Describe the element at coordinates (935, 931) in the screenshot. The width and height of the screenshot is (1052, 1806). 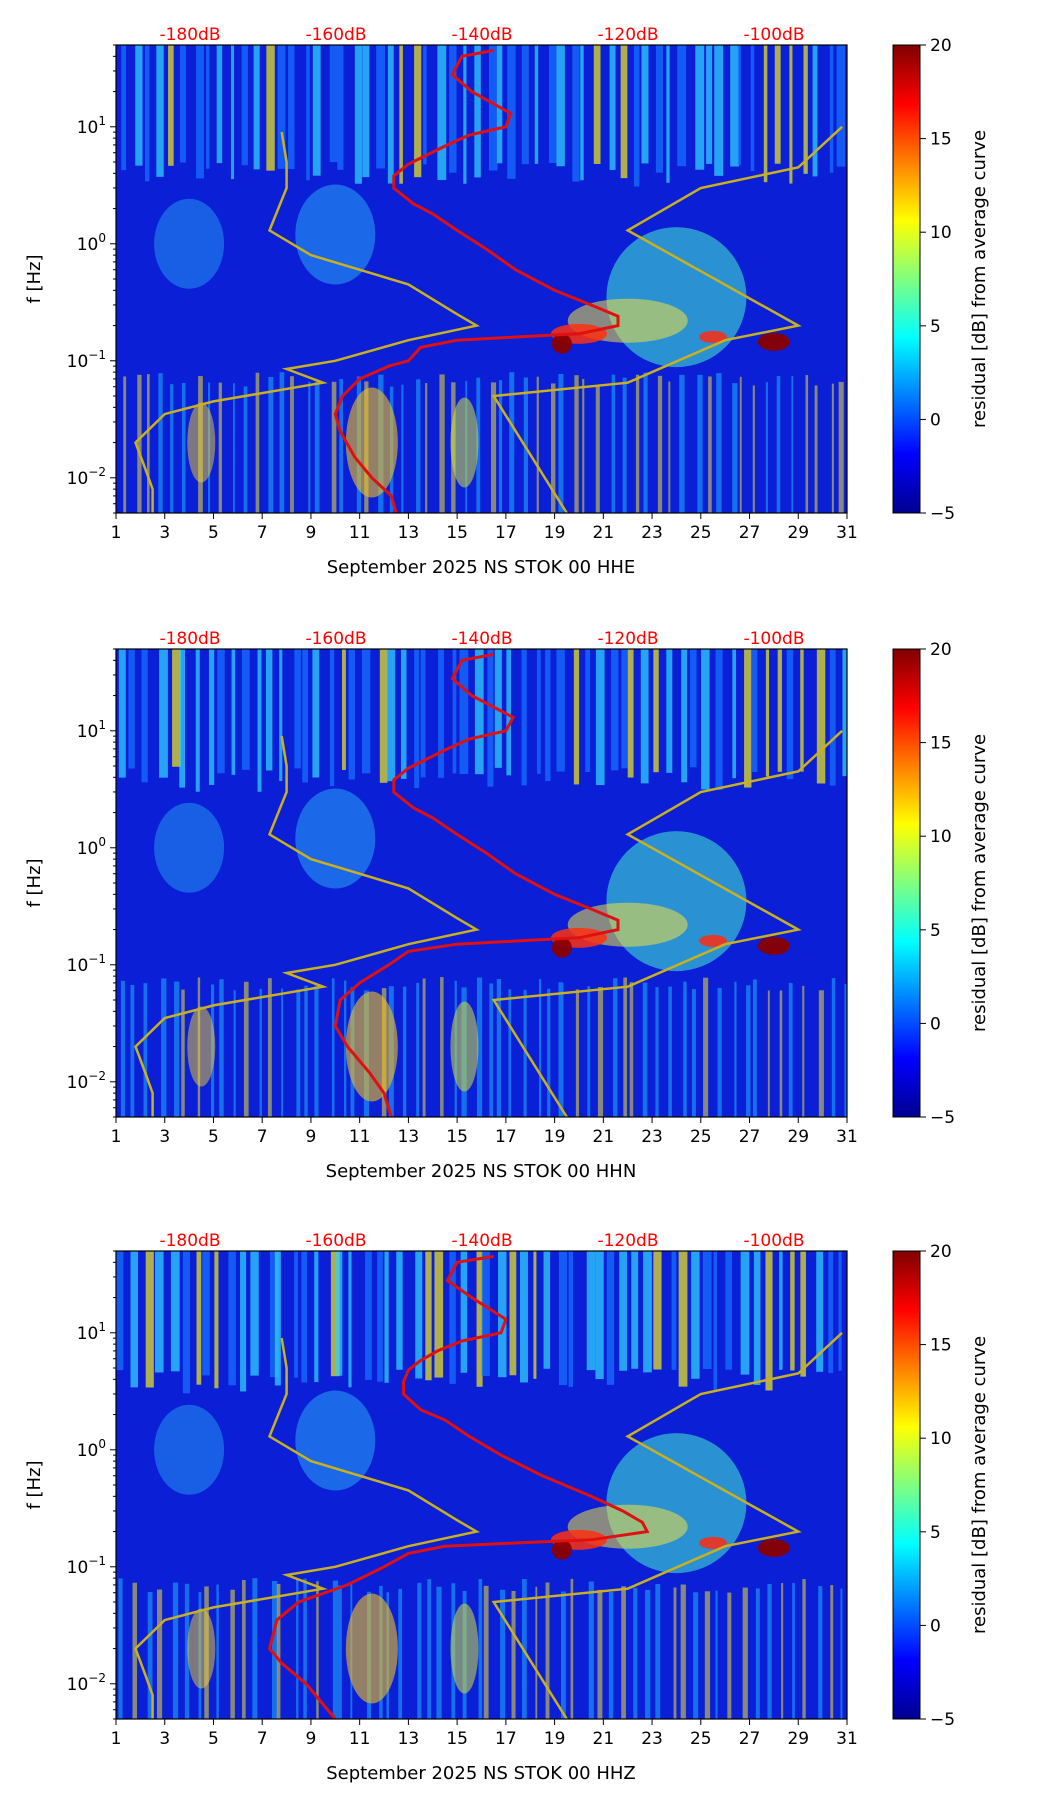
I see `colorbar-tick-label: 5` at that location.